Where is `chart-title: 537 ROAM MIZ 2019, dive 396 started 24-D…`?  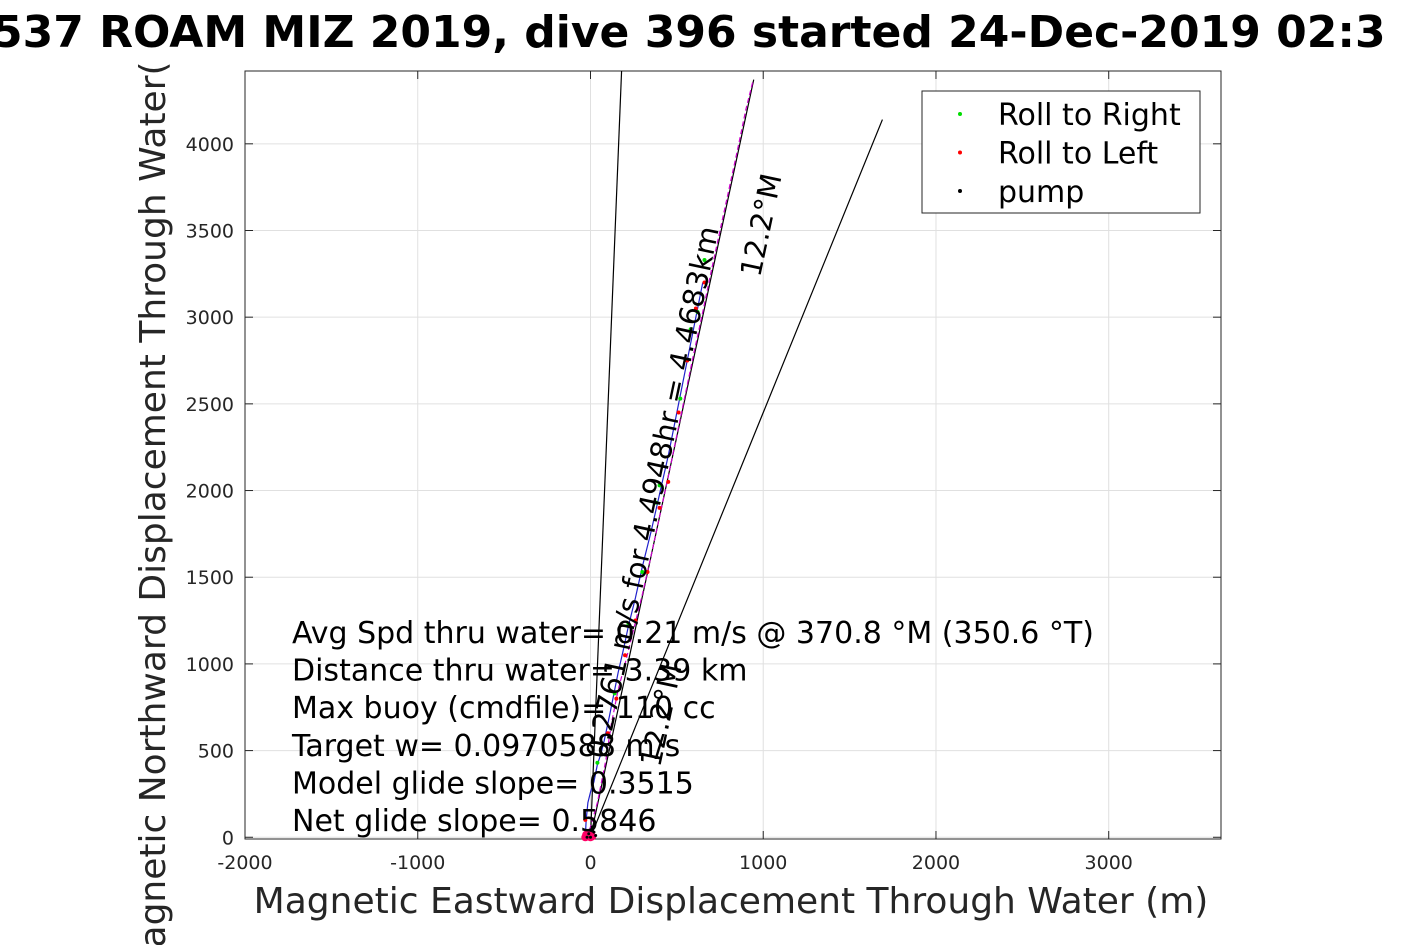 chart-title: 537 ROAM MIZ 2019, dive 396 started 24-D… is located at coordinates (693, 32).